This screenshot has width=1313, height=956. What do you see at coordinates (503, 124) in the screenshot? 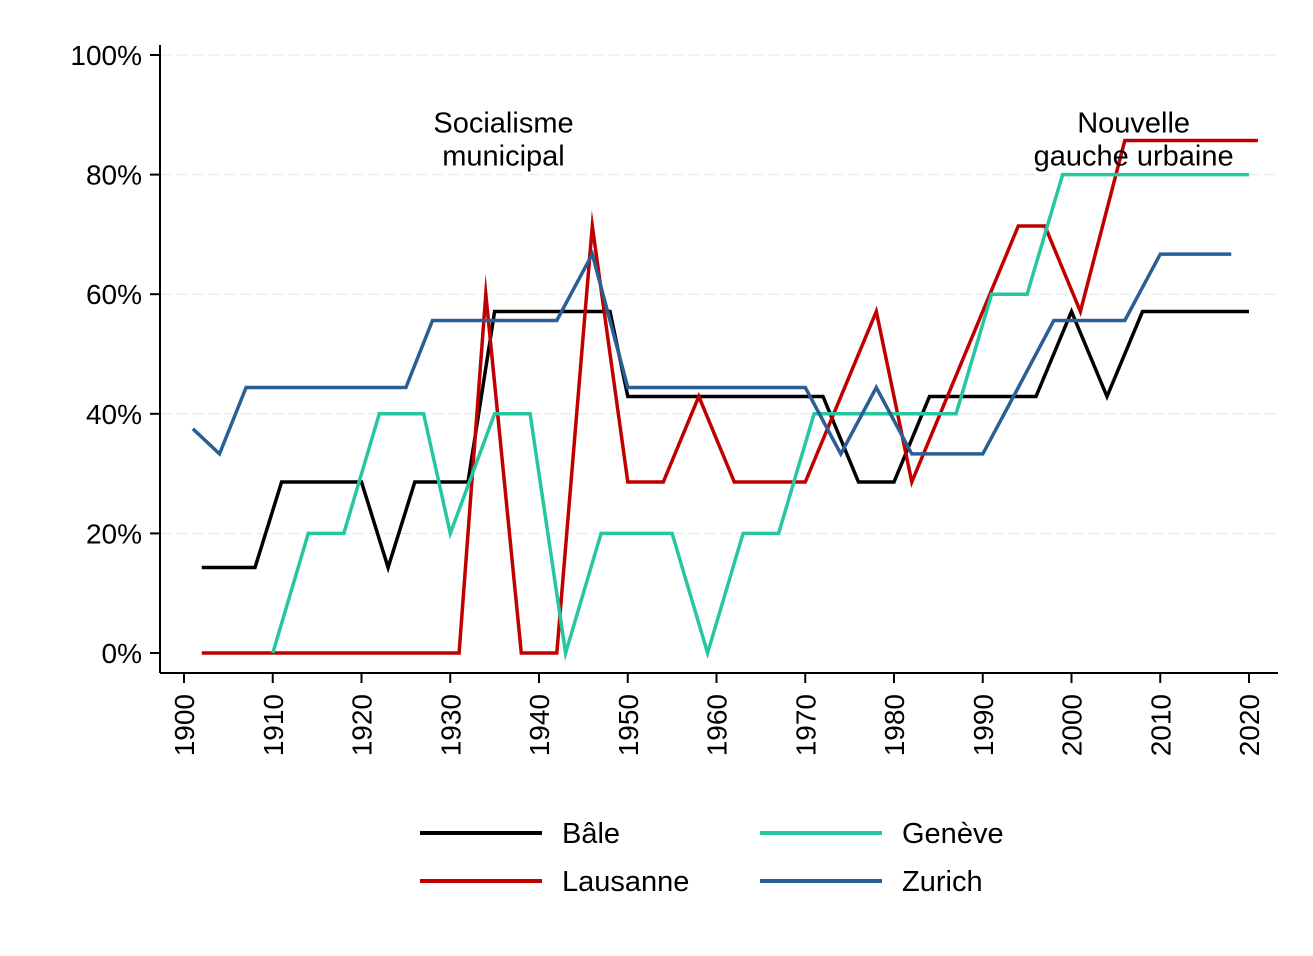
I see `annotation-line: Socialisme` at bounding box center [503, 124].